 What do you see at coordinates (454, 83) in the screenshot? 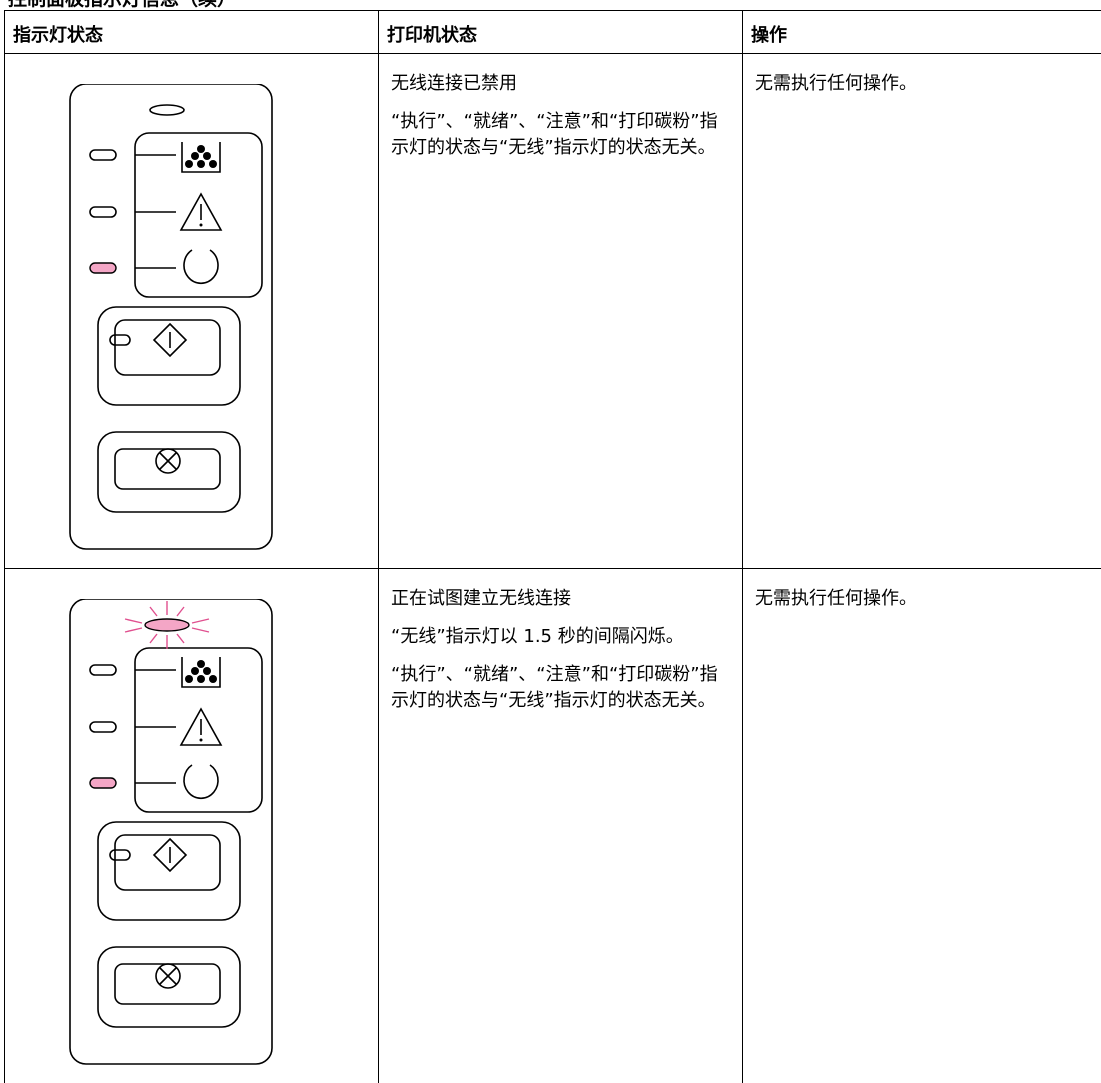
I see `paragraph: 无线连接已禁用` at bounding box center [454, 83].